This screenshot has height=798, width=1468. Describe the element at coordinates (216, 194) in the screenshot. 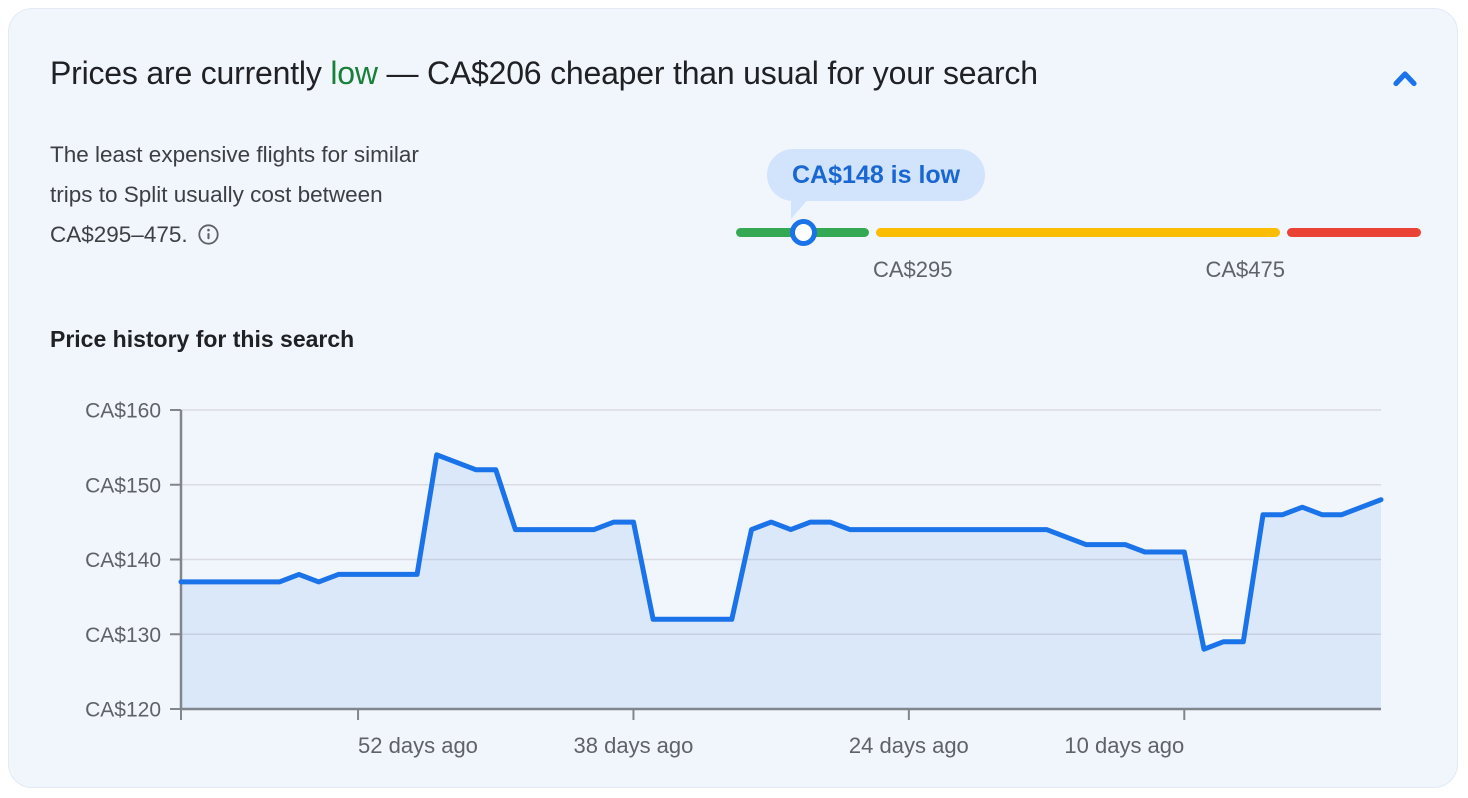

I see `summary-line-2: trips to Split usually cost between` at that location.